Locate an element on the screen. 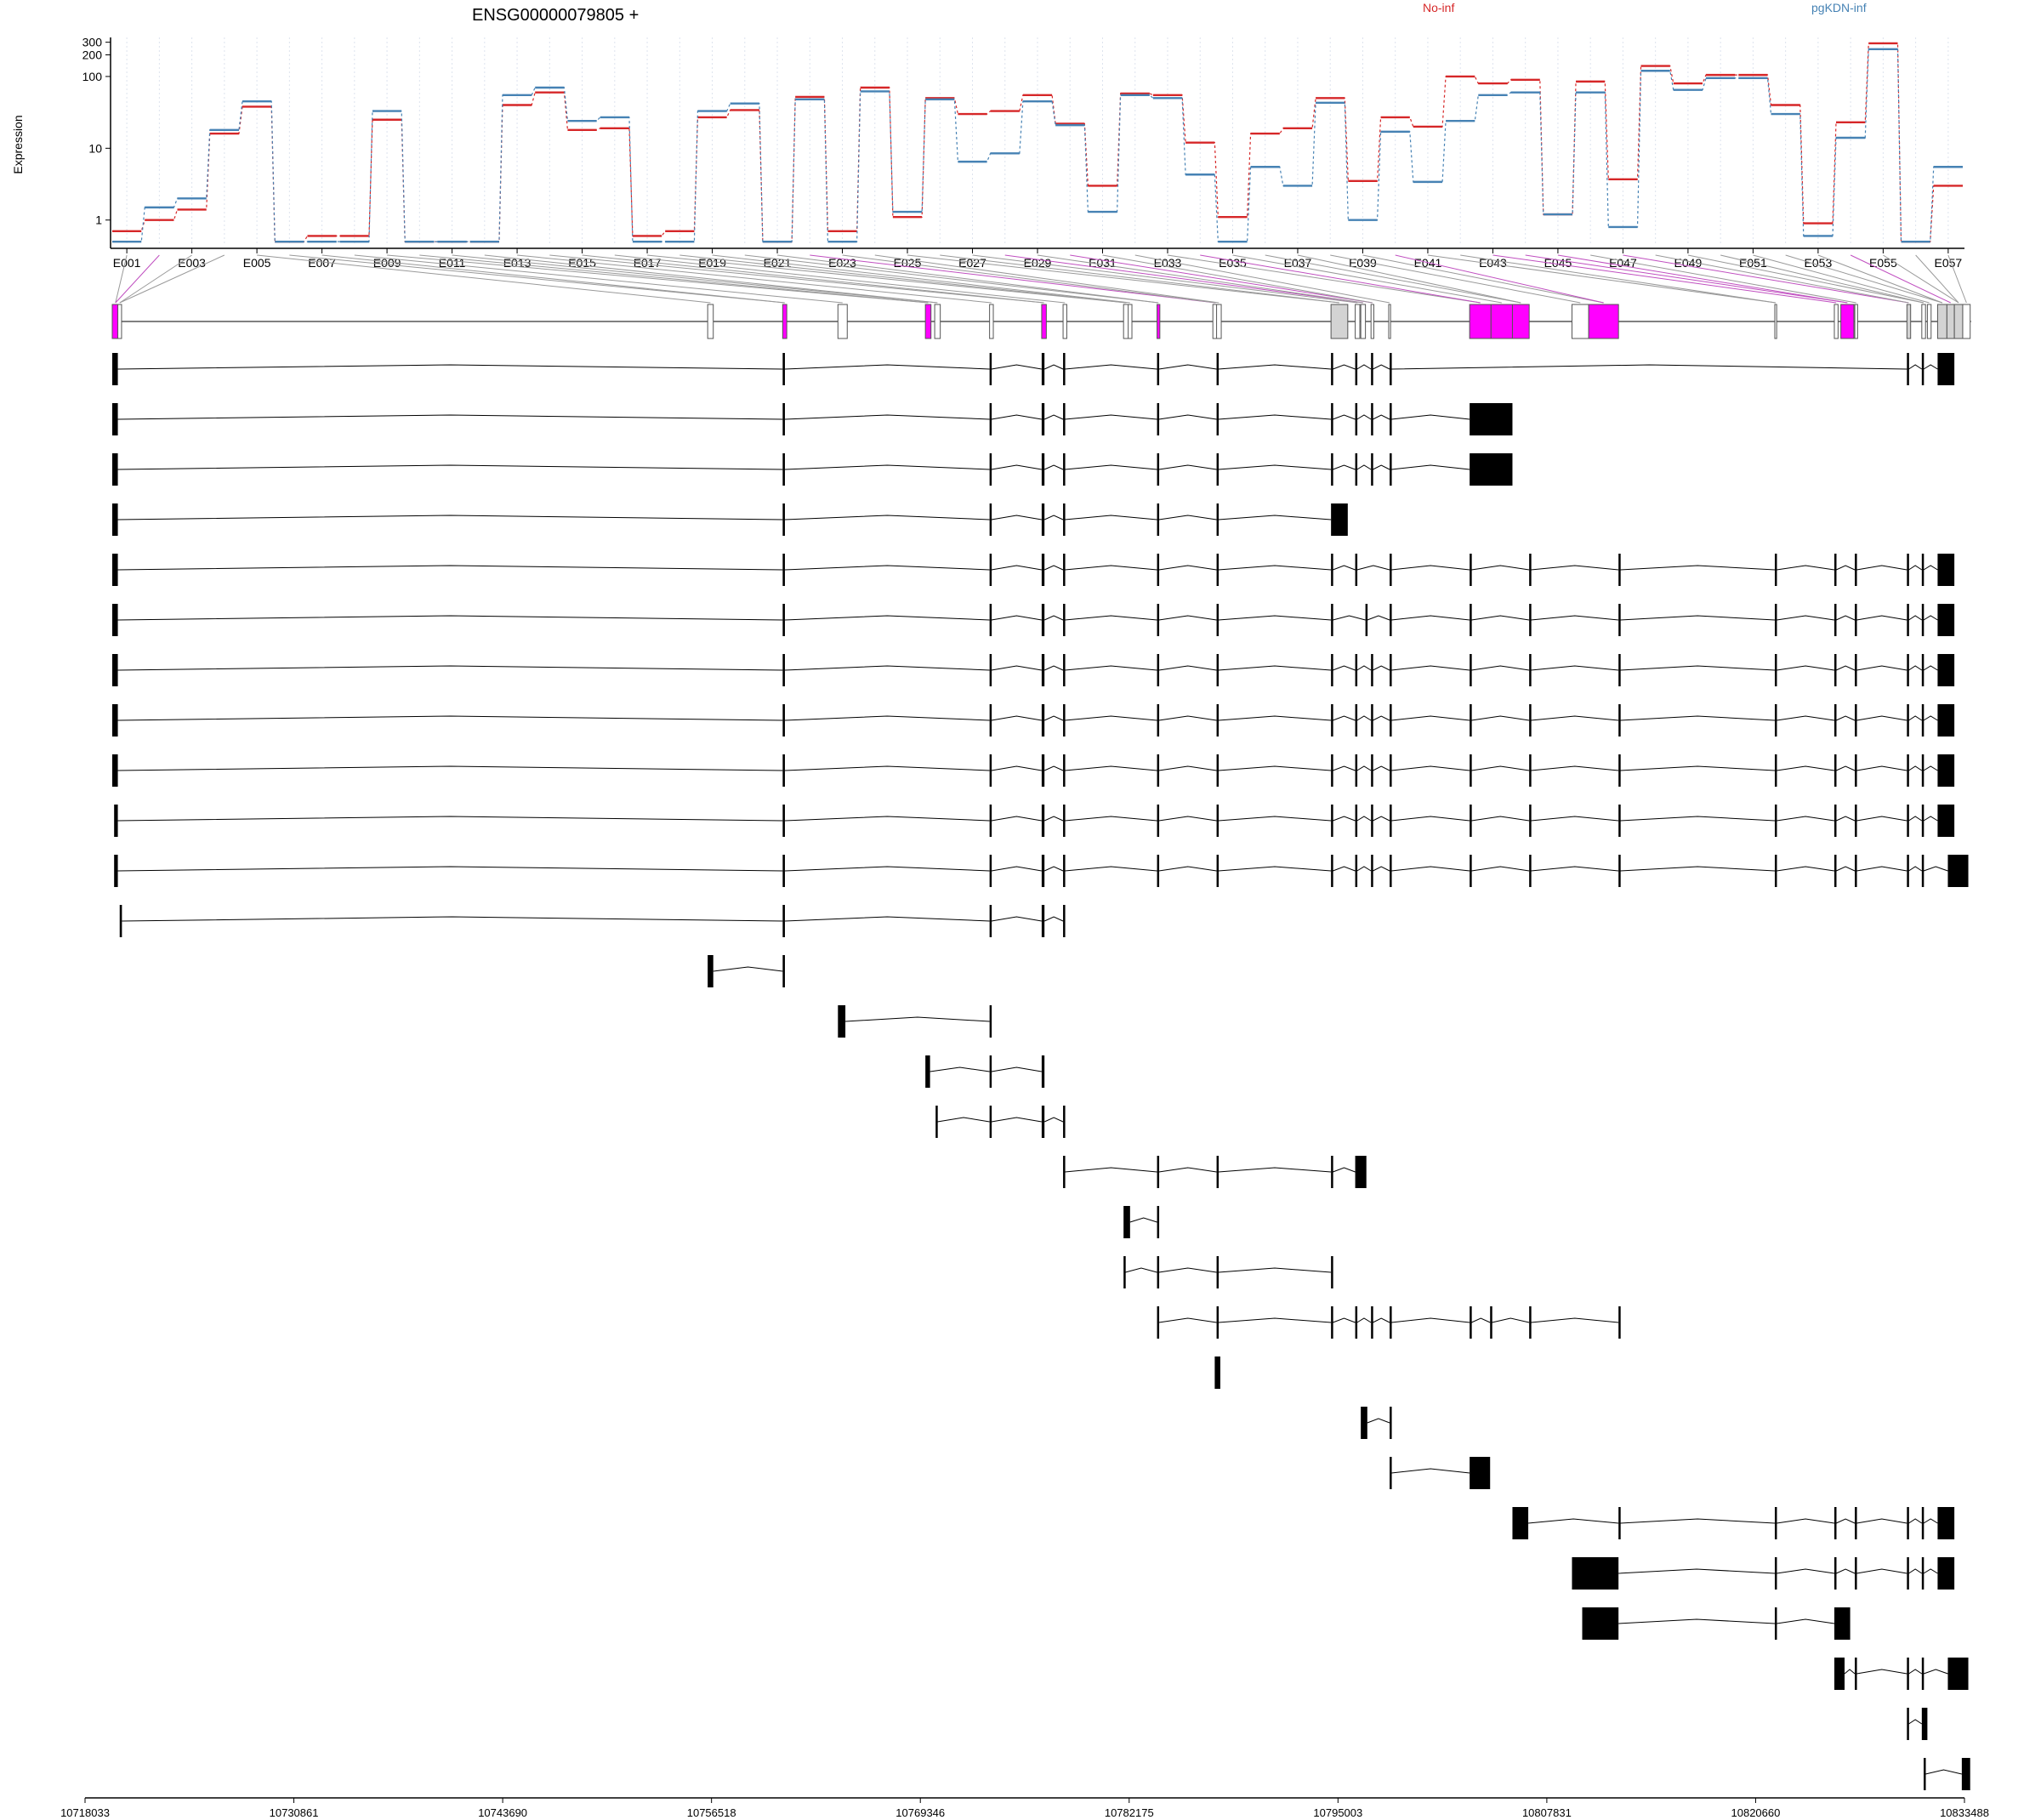 The width and height of the screenshot is (2041, 1820). coord-label: 10782175 is located at coordinates (1129, 1812).